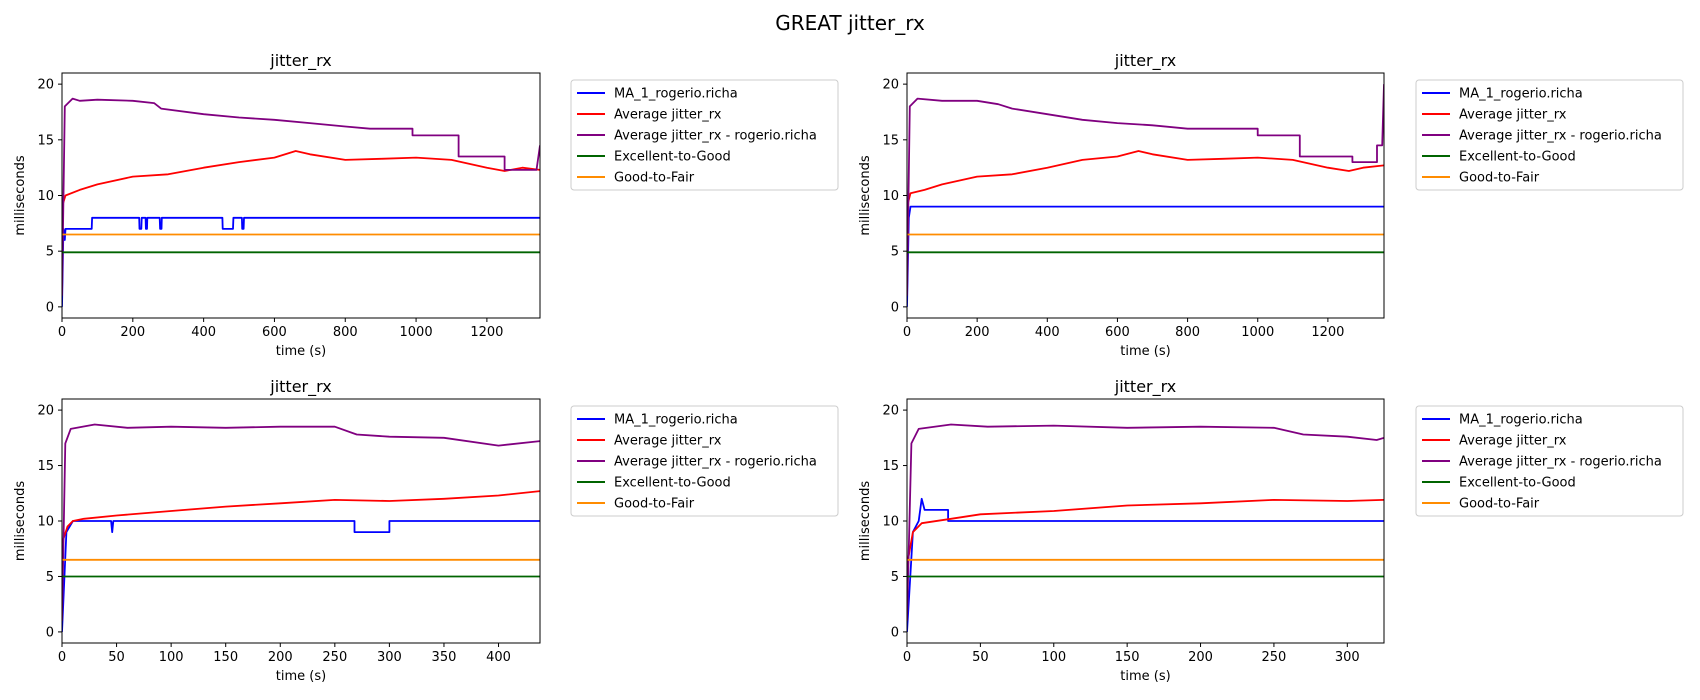  Describe the element at coordinates (850, 23) in the screenshot. I see `figure-title: GREAT jitter_rx` at that location.